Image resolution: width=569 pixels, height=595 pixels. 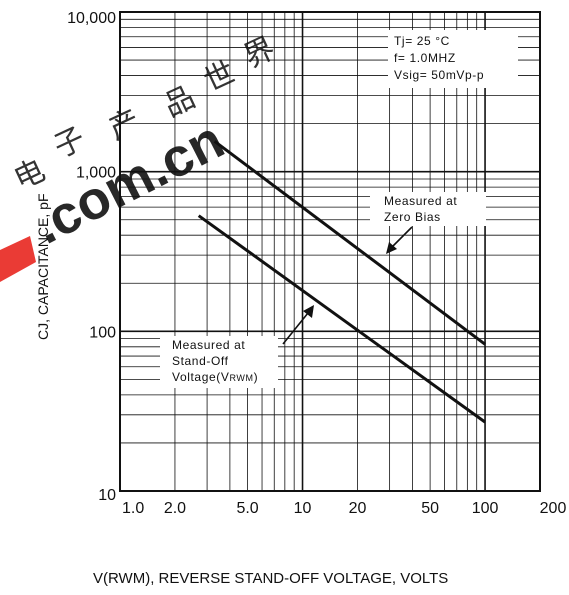 What do you see at coordinates (124, 125) in the screenshot?
I see `watermark-glyph: 产` at bounding box center [124, 125].